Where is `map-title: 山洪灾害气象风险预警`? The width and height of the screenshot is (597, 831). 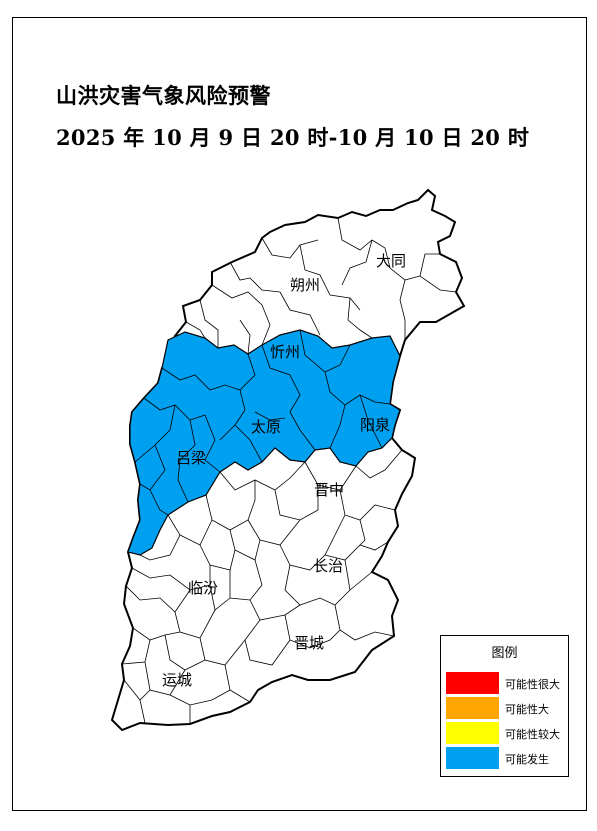
map-title: 山洪灾害气象风险预警 is located at coordinates (163, 95).